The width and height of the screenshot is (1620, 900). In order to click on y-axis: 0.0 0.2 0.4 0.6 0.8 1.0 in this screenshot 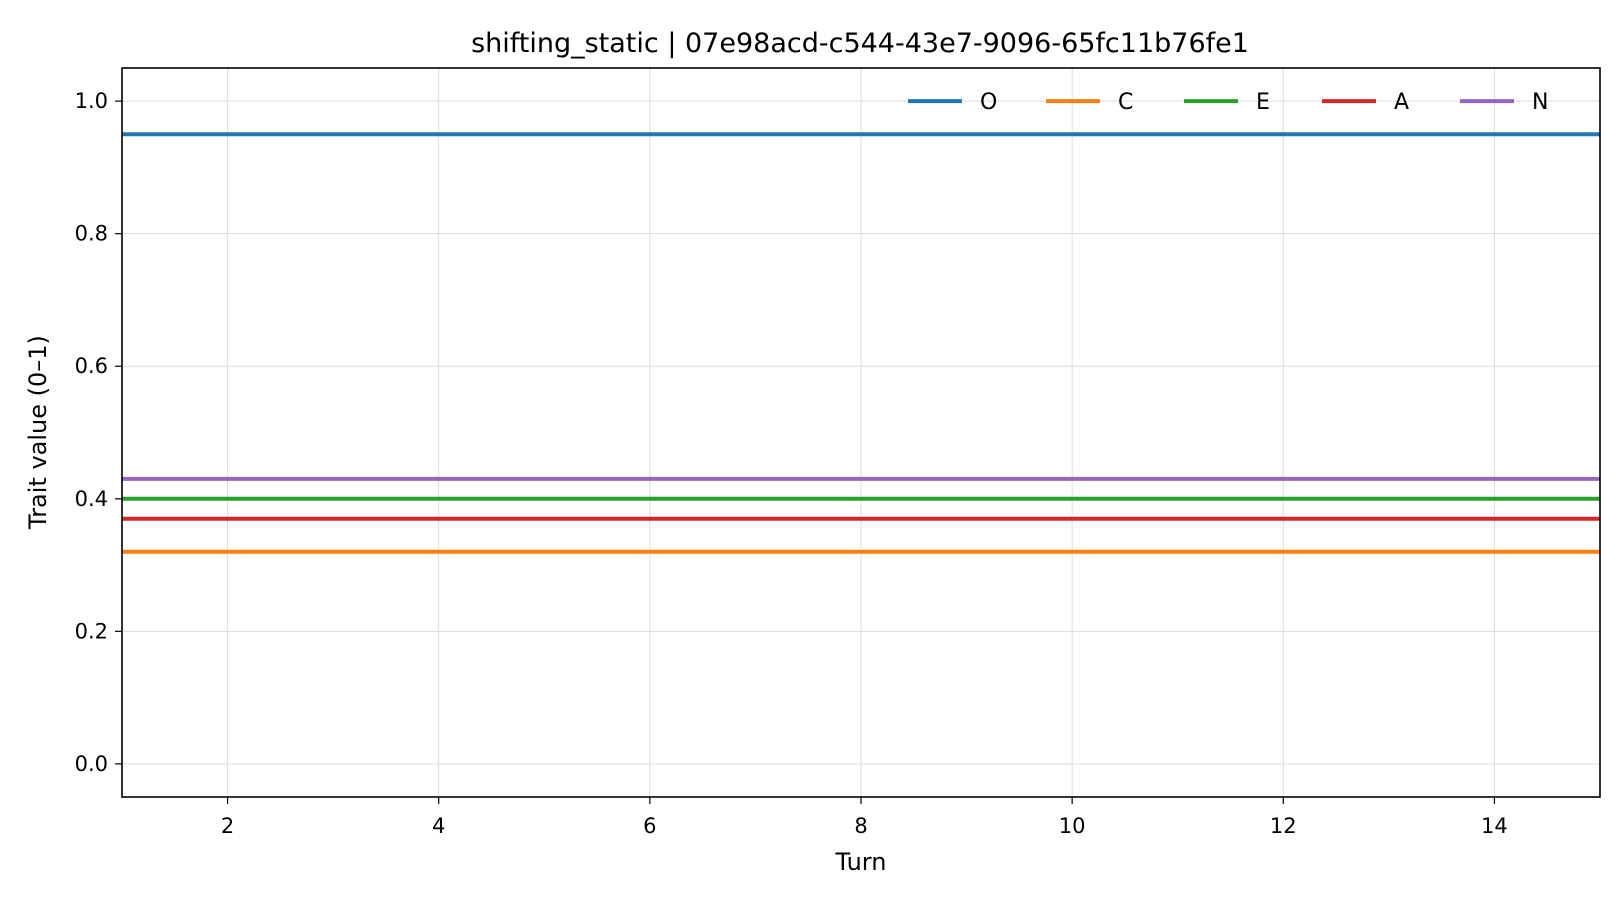, I will do `click(98, 432)`.